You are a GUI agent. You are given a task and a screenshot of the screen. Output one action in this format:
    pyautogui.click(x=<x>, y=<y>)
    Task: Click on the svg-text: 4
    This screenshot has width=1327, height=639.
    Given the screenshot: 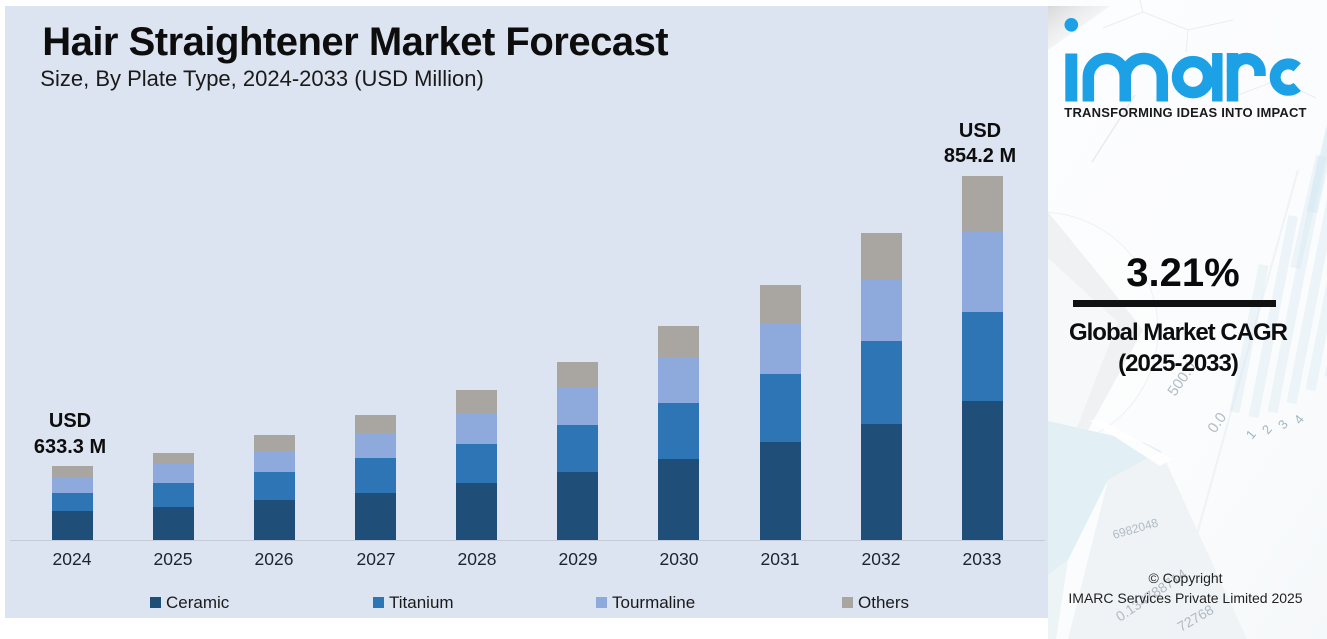 What is the action you would take?
    pyautogui.click(x=1299, y=419)
    